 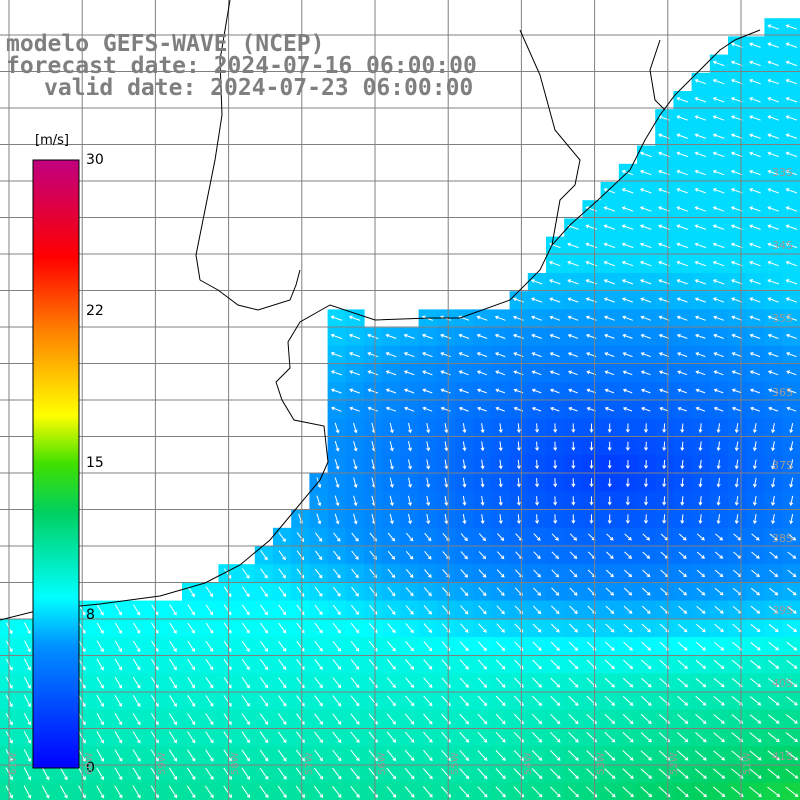 I want to click on river-plate-shore, so click(x=250, y=290).